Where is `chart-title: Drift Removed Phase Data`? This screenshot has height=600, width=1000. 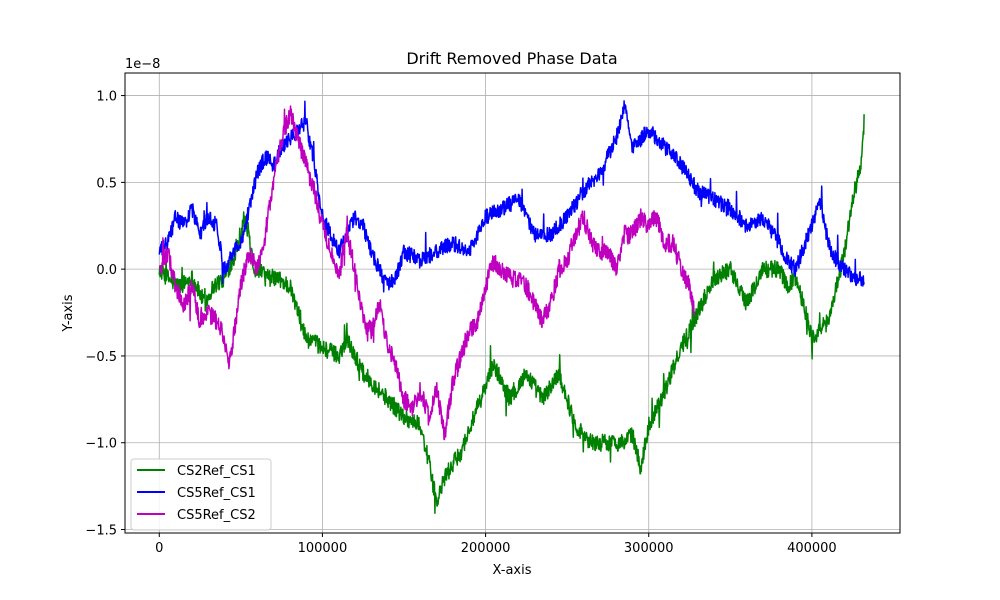
chart-title: Drift Removed Phase Data is located at coordinates (511, 58).